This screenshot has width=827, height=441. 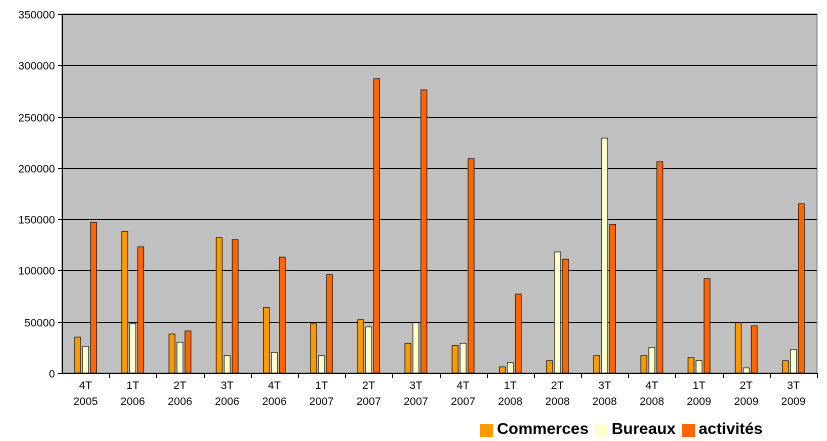 What do you see at coordinates (85, 402) in the screenshot?
I see `x-tick-label-year: 2005` at bounding box center [85, 402].